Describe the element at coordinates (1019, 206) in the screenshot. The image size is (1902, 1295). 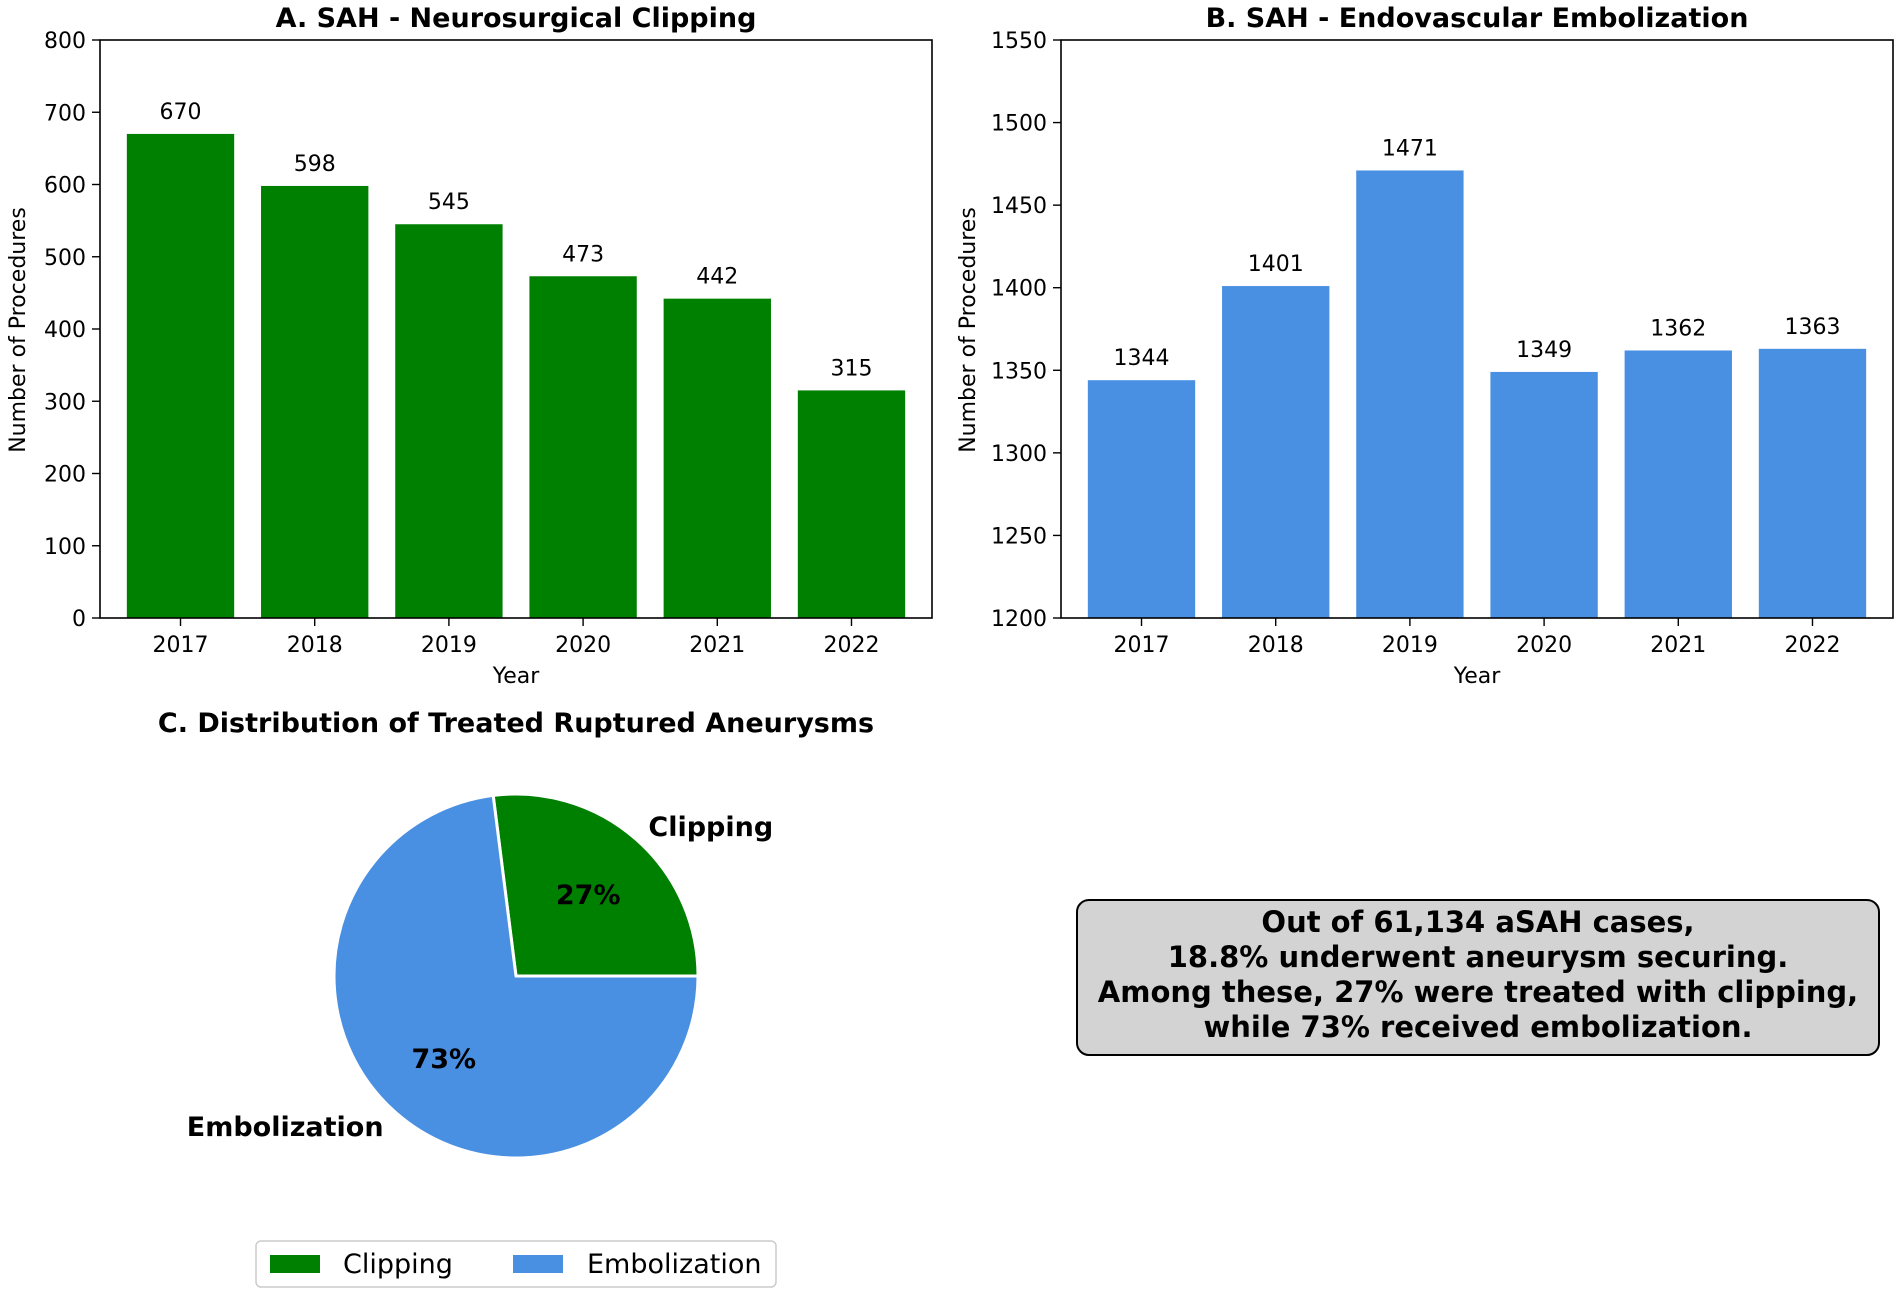
I see `chart-b-ytick-label: 1450` at that location.